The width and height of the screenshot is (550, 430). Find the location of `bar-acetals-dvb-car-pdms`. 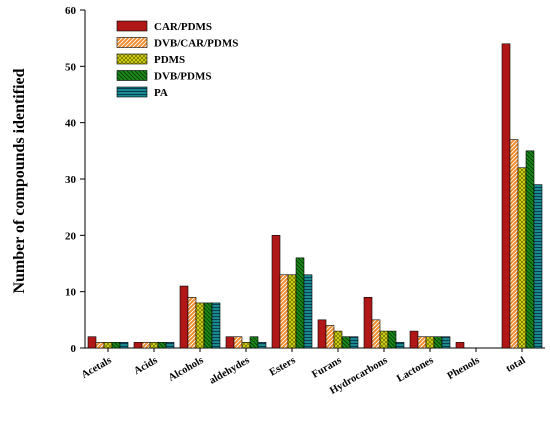

bar-acetals-dvb-car-pdms is located at coordinates (100, 345).